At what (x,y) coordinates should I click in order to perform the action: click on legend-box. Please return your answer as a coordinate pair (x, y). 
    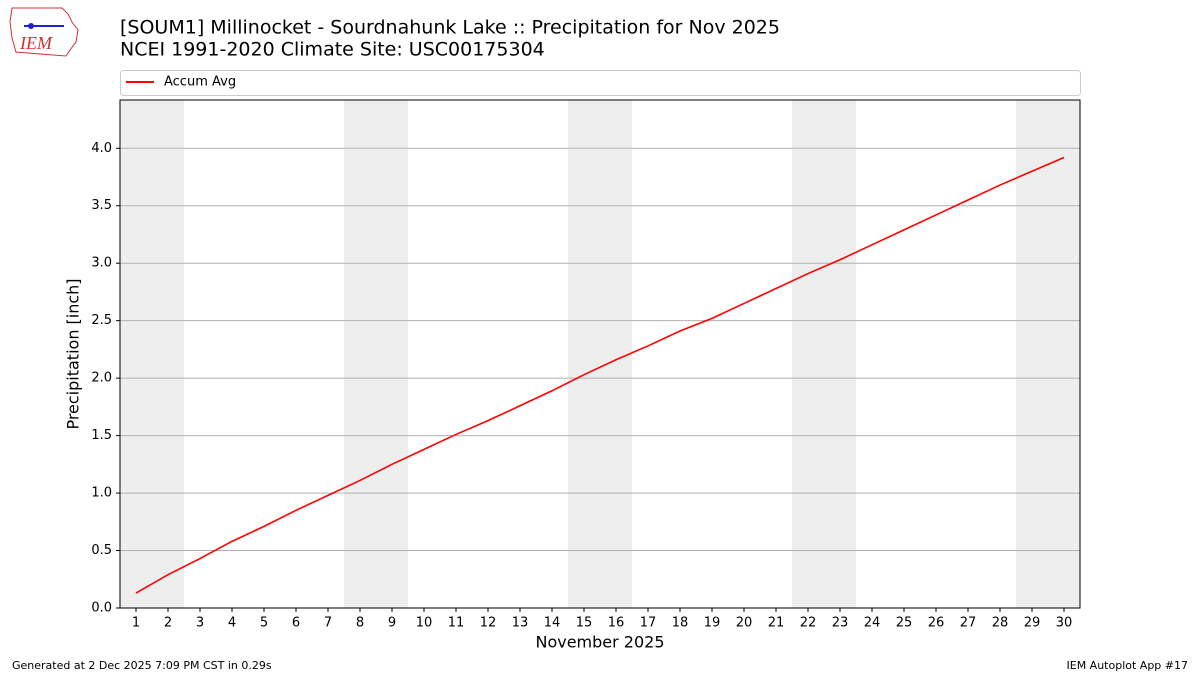
    Looking at the image, I should click on (600, 83).